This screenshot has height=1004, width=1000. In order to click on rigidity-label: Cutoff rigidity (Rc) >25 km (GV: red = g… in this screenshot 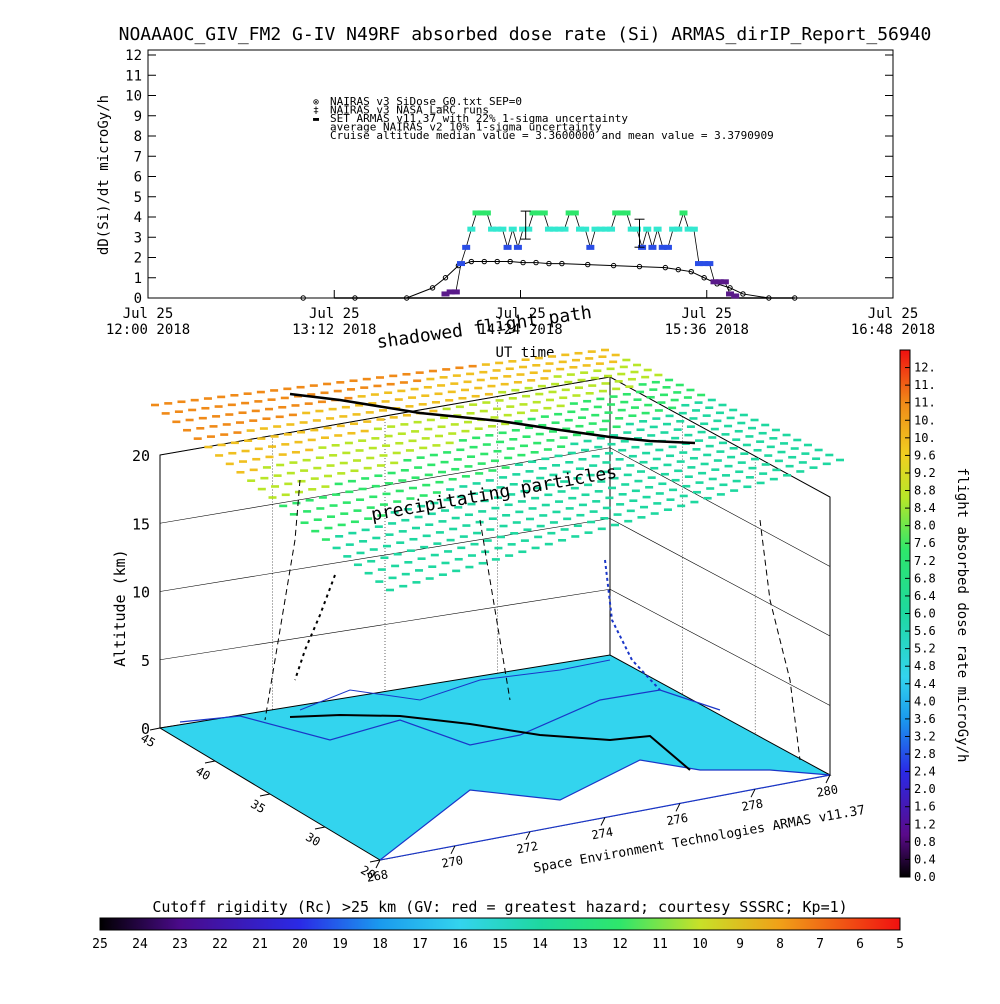, I will do `click(499, 907)`.